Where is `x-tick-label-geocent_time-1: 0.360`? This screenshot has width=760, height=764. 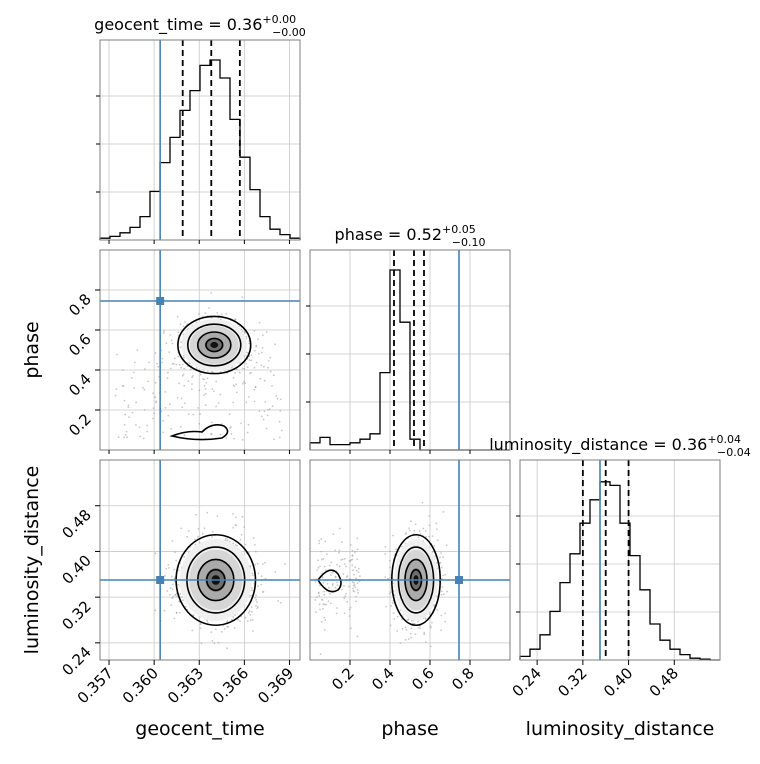 x-tick-label-geocent_time-1: 0.360 is located at coordinates (140, 685).